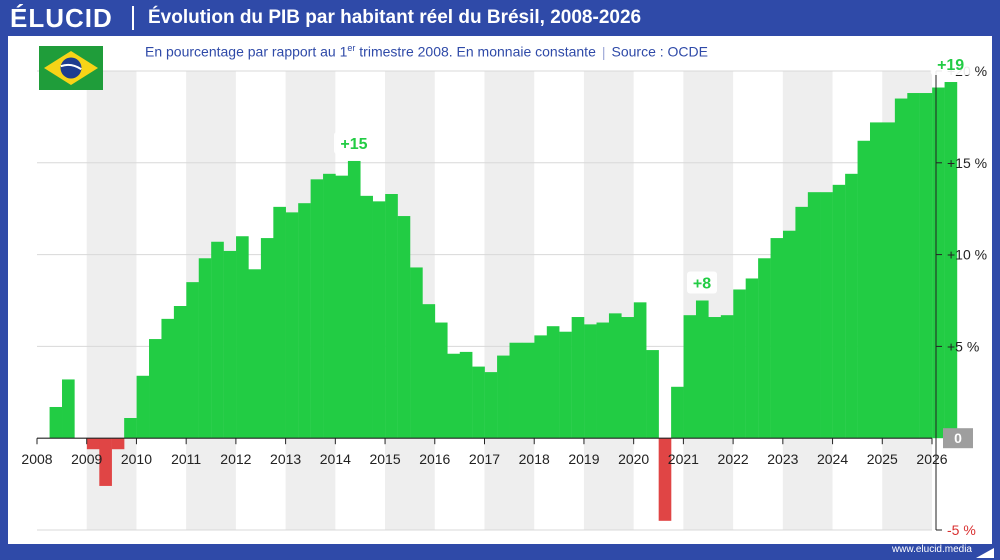 The image size is (1000, 560). I want to click on brand-logo: ÉLUCID, so click(61, 18).